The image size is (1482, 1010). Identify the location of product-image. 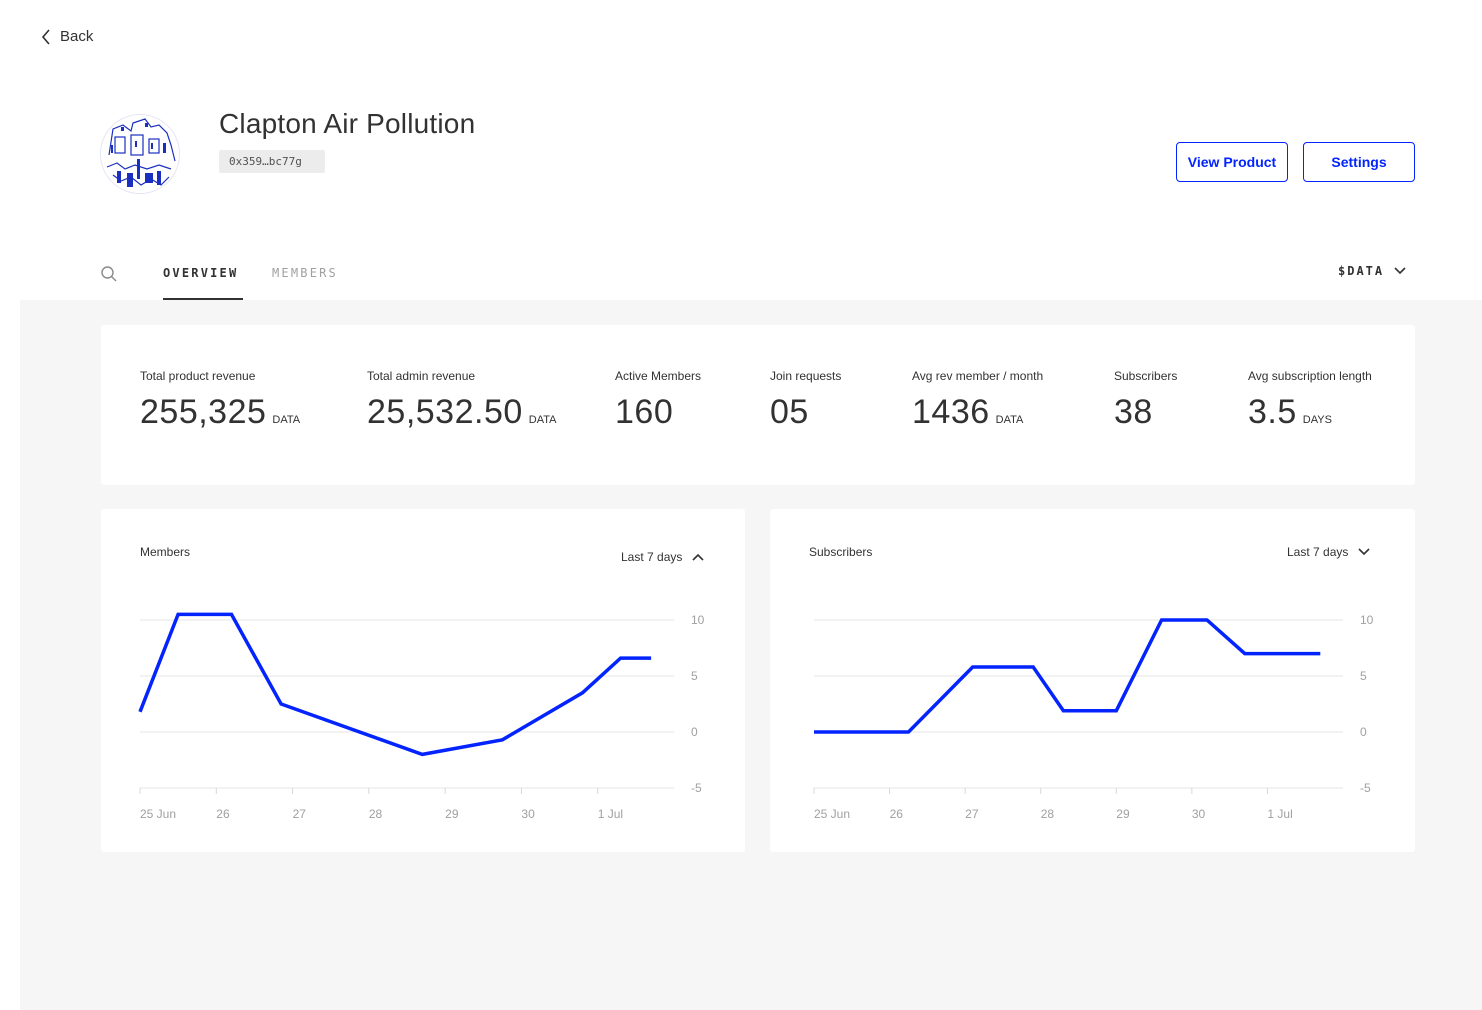
(140, 154).